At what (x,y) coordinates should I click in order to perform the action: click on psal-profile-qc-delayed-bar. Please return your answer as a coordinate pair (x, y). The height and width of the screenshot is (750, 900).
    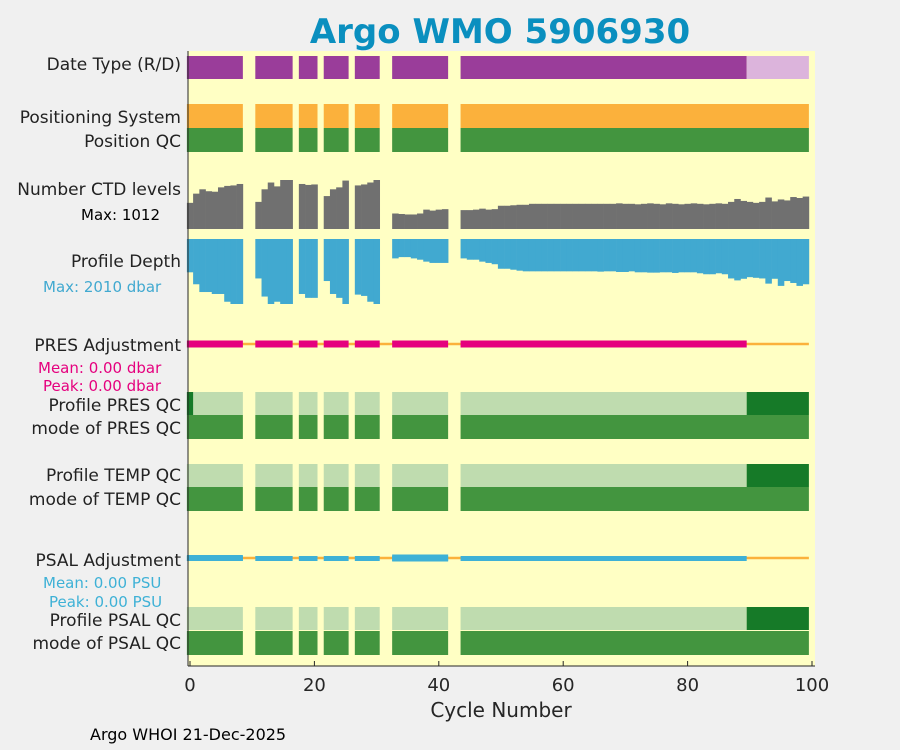
    Looking at the image, I should click on (777, 618).